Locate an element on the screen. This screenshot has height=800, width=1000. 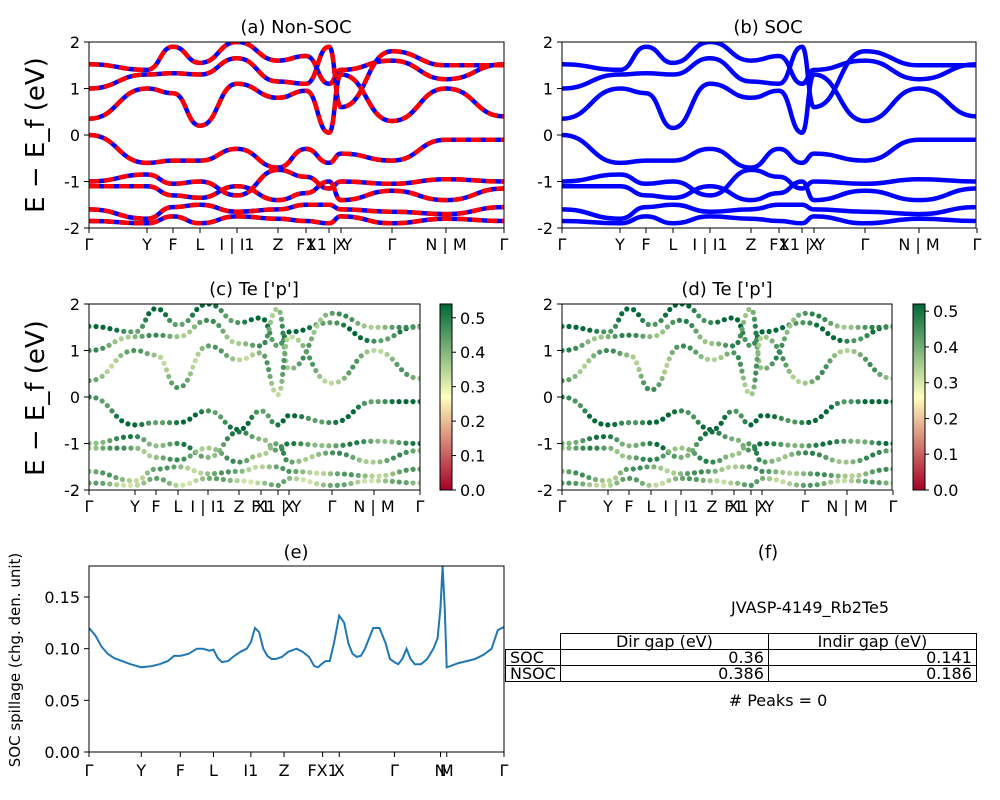
k-point-label: F1 is located at coordinates (733, 506).